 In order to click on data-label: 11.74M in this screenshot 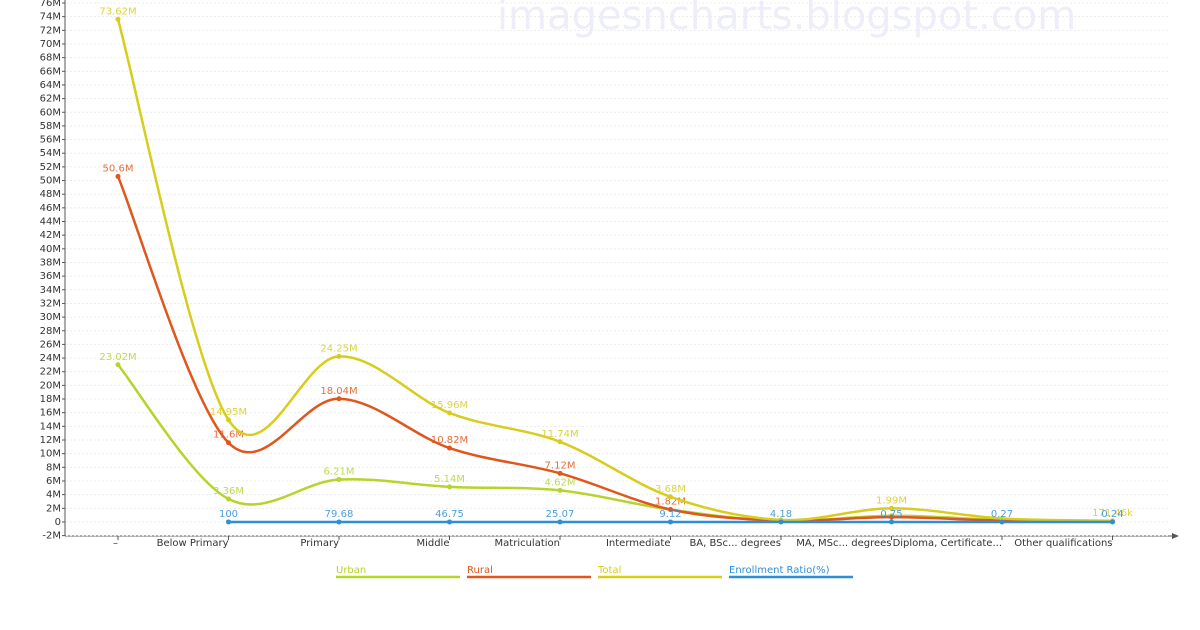, I will do `click(559, 434)`.